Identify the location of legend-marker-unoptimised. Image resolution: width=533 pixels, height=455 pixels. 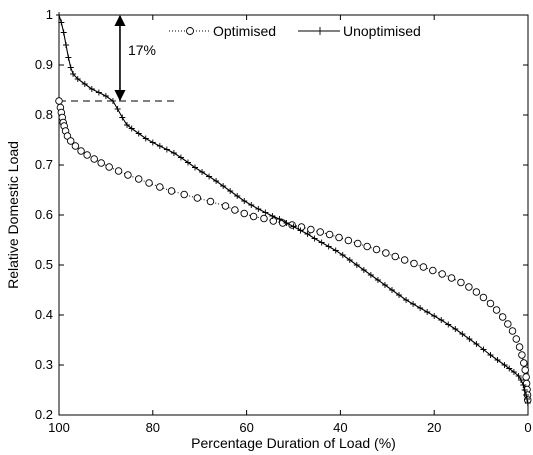
(320, 31).